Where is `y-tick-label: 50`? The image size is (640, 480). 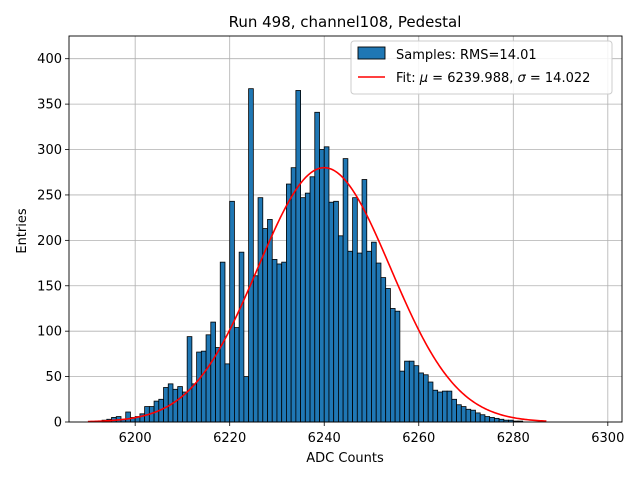 y-tick-label: 50 is located at coordinates (53, 377).